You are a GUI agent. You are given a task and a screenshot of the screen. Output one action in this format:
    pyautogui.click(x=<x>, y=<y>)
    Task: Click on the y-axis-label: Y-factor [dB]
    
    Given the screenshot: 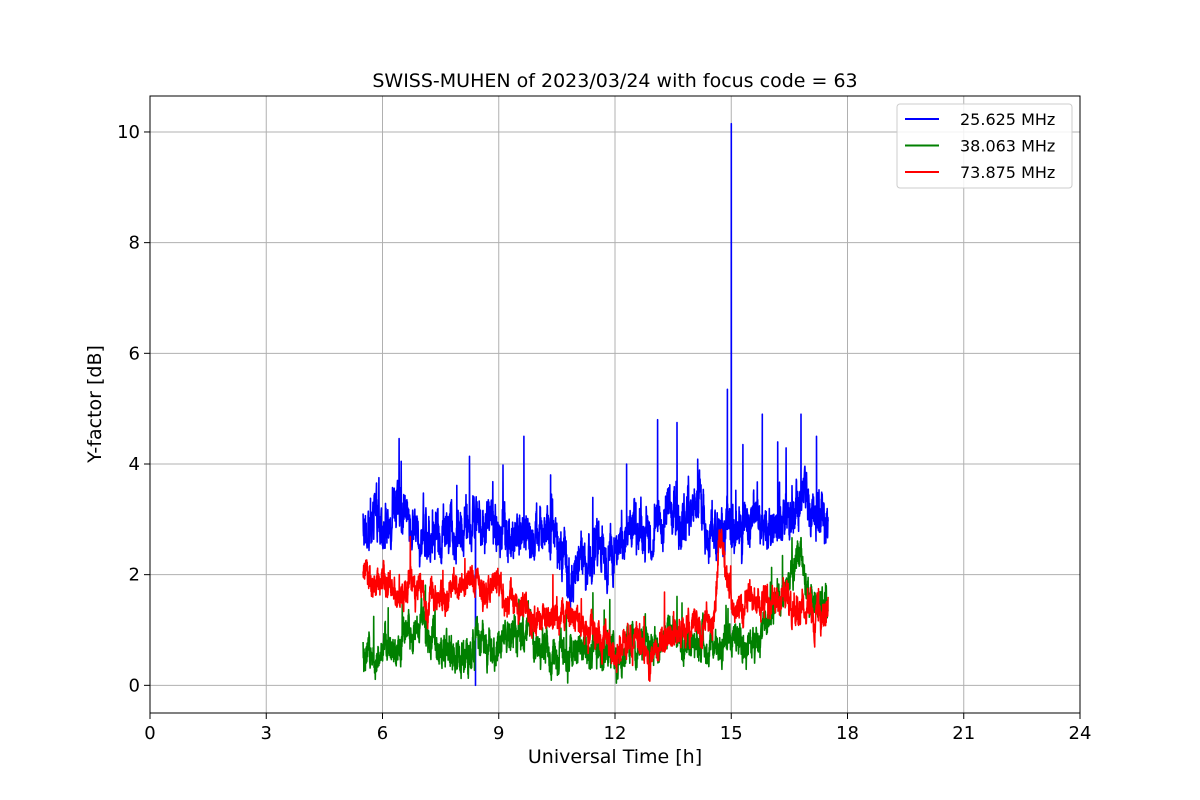 What is the action you would take?
    pyautogui.click(x=95, y=404)
    